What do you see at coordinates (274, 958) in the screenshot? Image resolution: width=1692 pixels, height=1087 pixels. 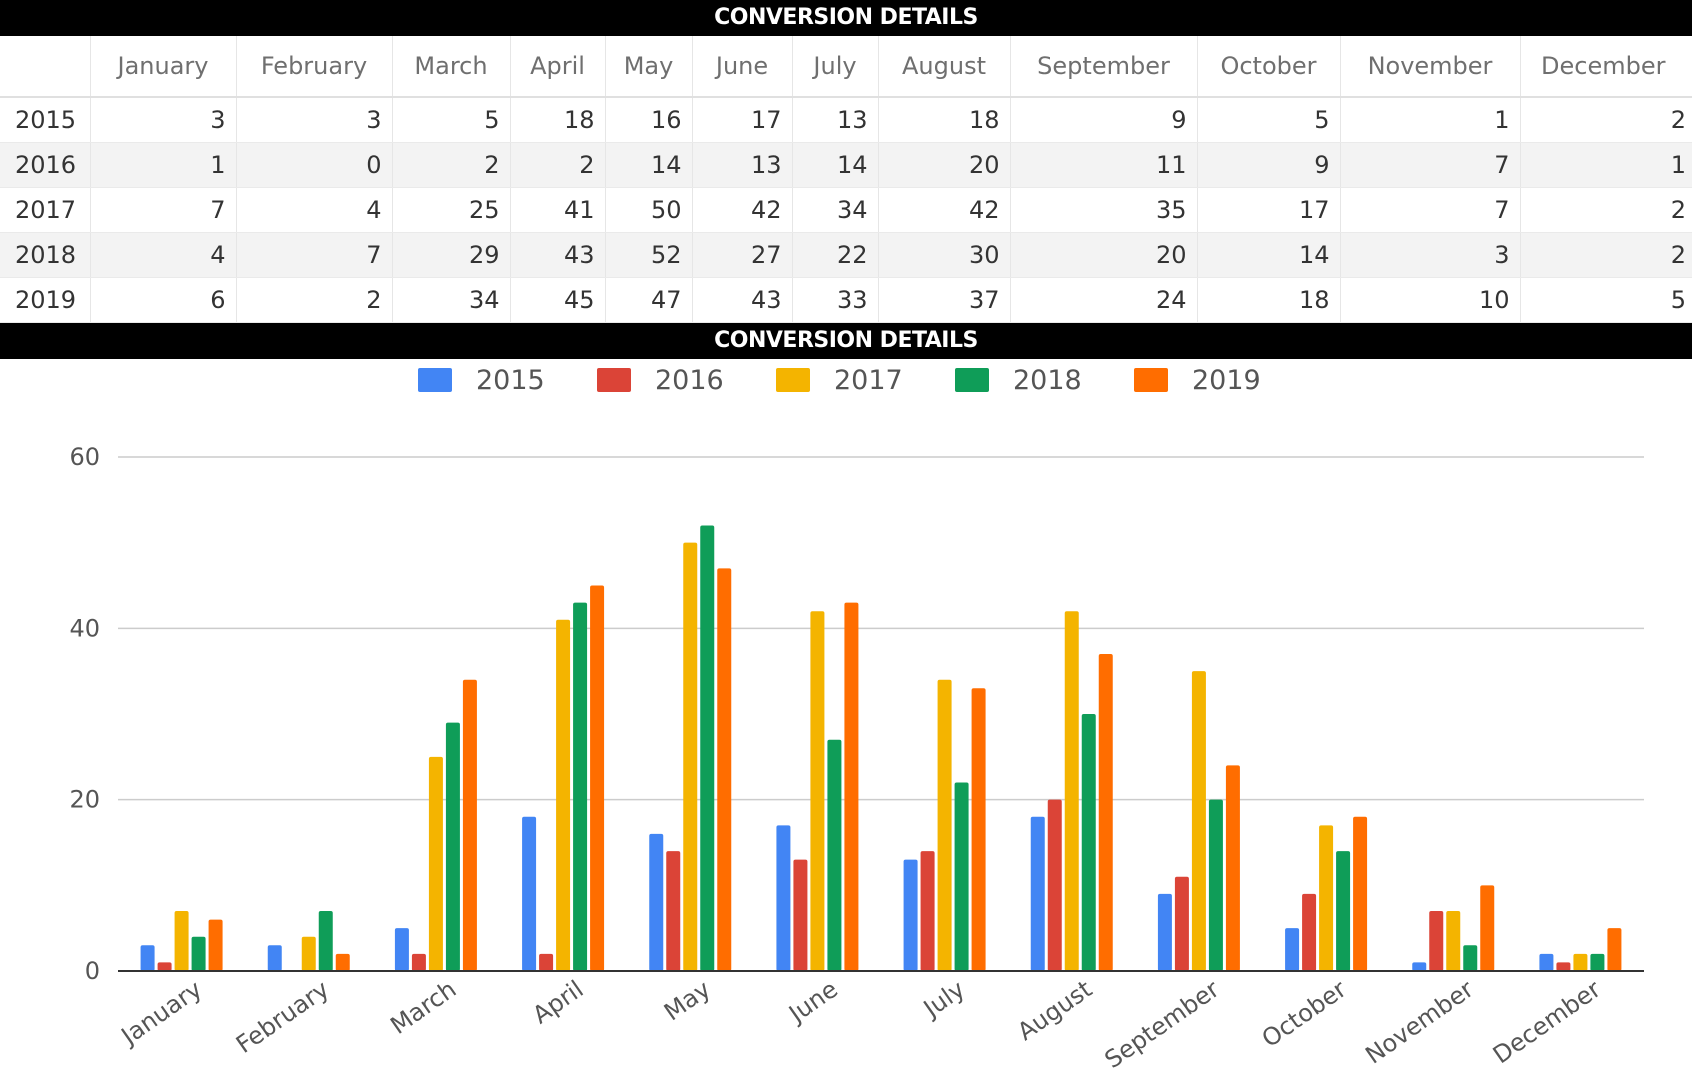 I see `bar-2015-february` at bounding box center [274, 958].